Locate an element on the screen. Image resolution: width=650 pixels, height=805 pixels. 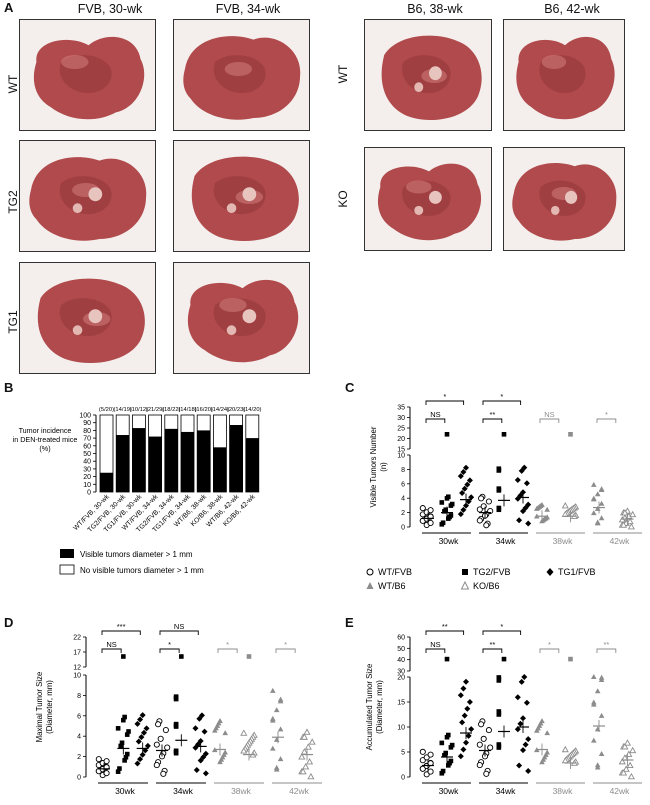
bar-count-label: (14/19) is located at coordinates (123, 410).